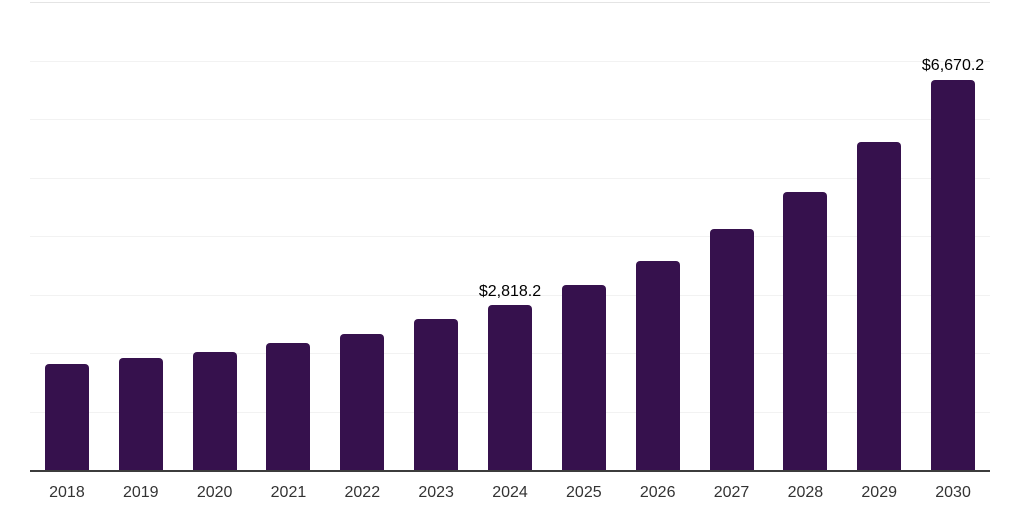 This screenshot has height=512, width=1024. What do you see at coordinates (953, 66) in the screenshot?
I see `value-label-2030: $6,670.2` at bounding box center [953, 66].